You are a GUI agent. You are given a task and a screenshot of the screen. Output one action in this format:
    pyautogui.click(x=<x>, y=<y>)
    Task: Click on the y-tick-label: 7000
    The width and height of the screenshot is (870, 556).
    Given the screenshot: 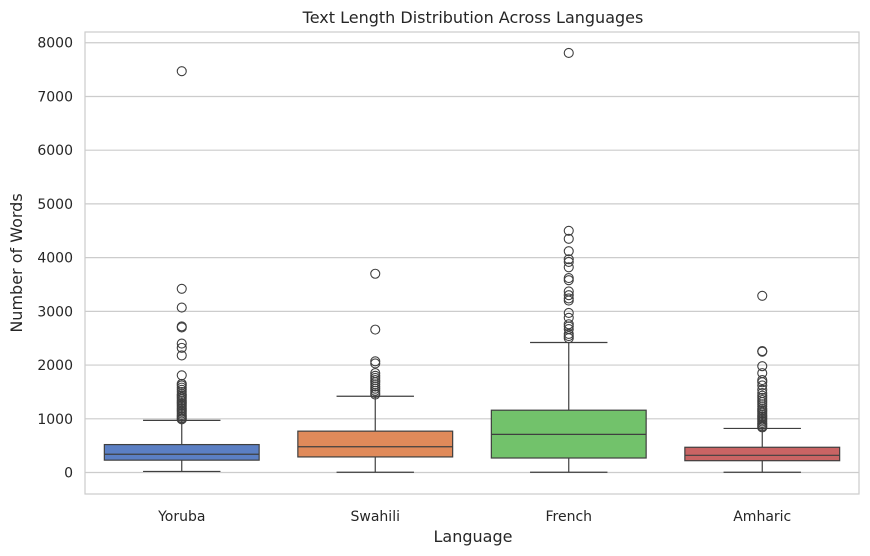 What is the action you would take?
    pyautogui.click(x=55, y=97)
    